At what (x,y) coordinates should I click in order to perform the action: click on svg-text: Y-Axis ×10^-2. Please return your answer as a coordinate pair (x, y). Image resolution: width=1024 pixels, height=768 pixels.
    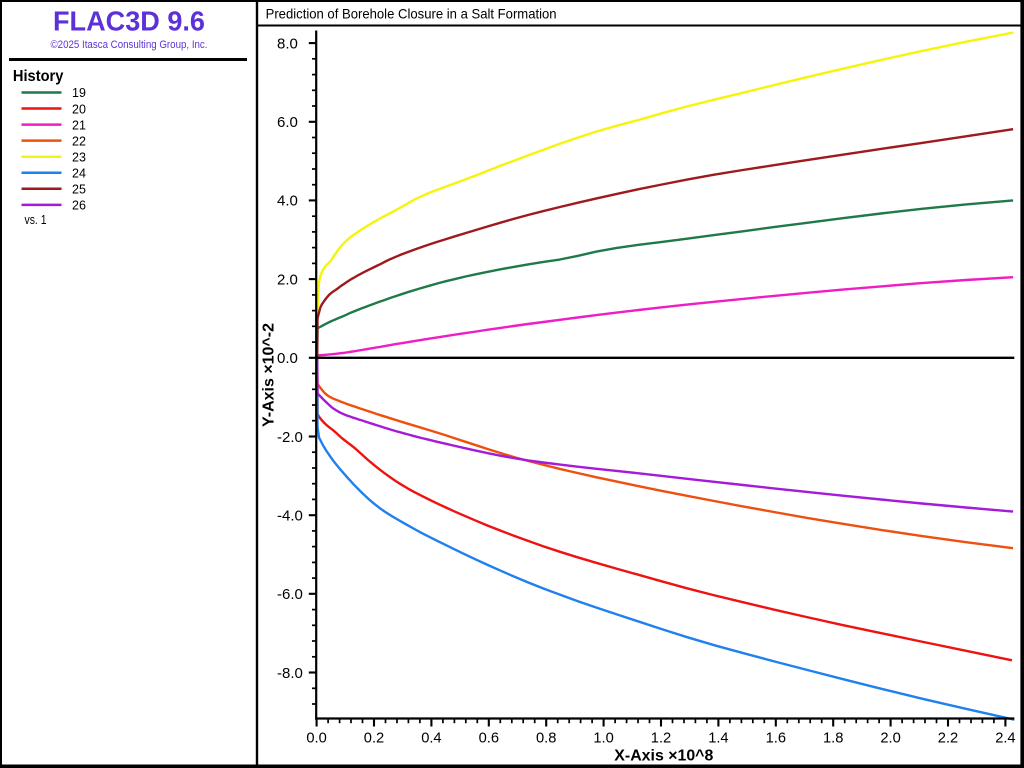
    Looking at the image, I should click on (268, 375).